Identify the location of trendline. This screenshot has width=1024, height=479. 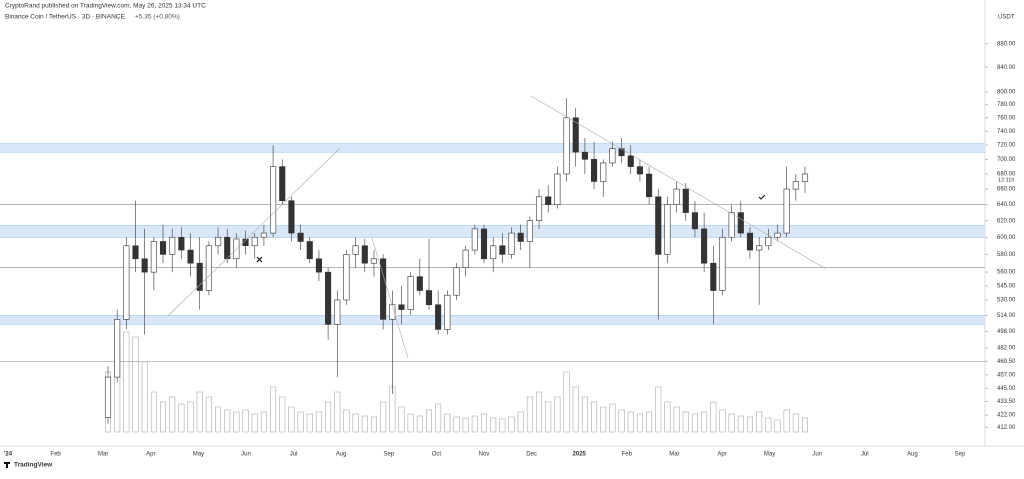
(390, 298).